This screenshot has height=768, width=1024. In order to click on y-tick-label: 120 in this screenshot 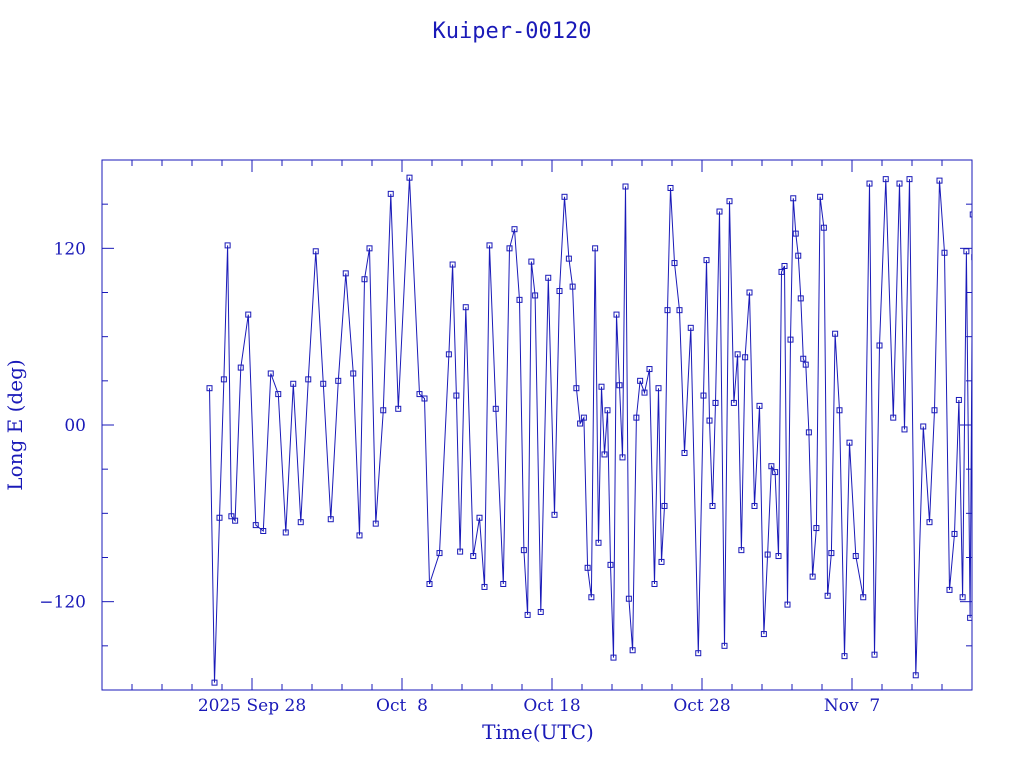, I will do `click(70, 249)`.